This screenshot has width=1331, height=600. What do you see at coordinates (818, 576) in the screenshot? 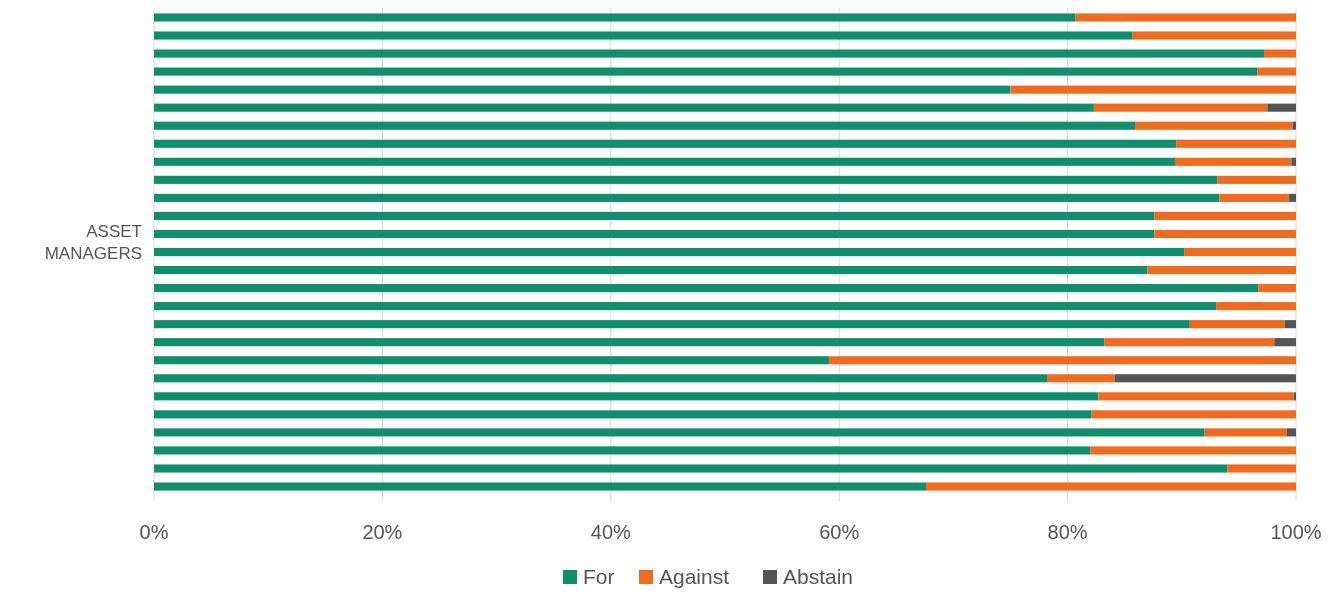
I see `legend-label: Abstain` at bounding box center [818, 576].